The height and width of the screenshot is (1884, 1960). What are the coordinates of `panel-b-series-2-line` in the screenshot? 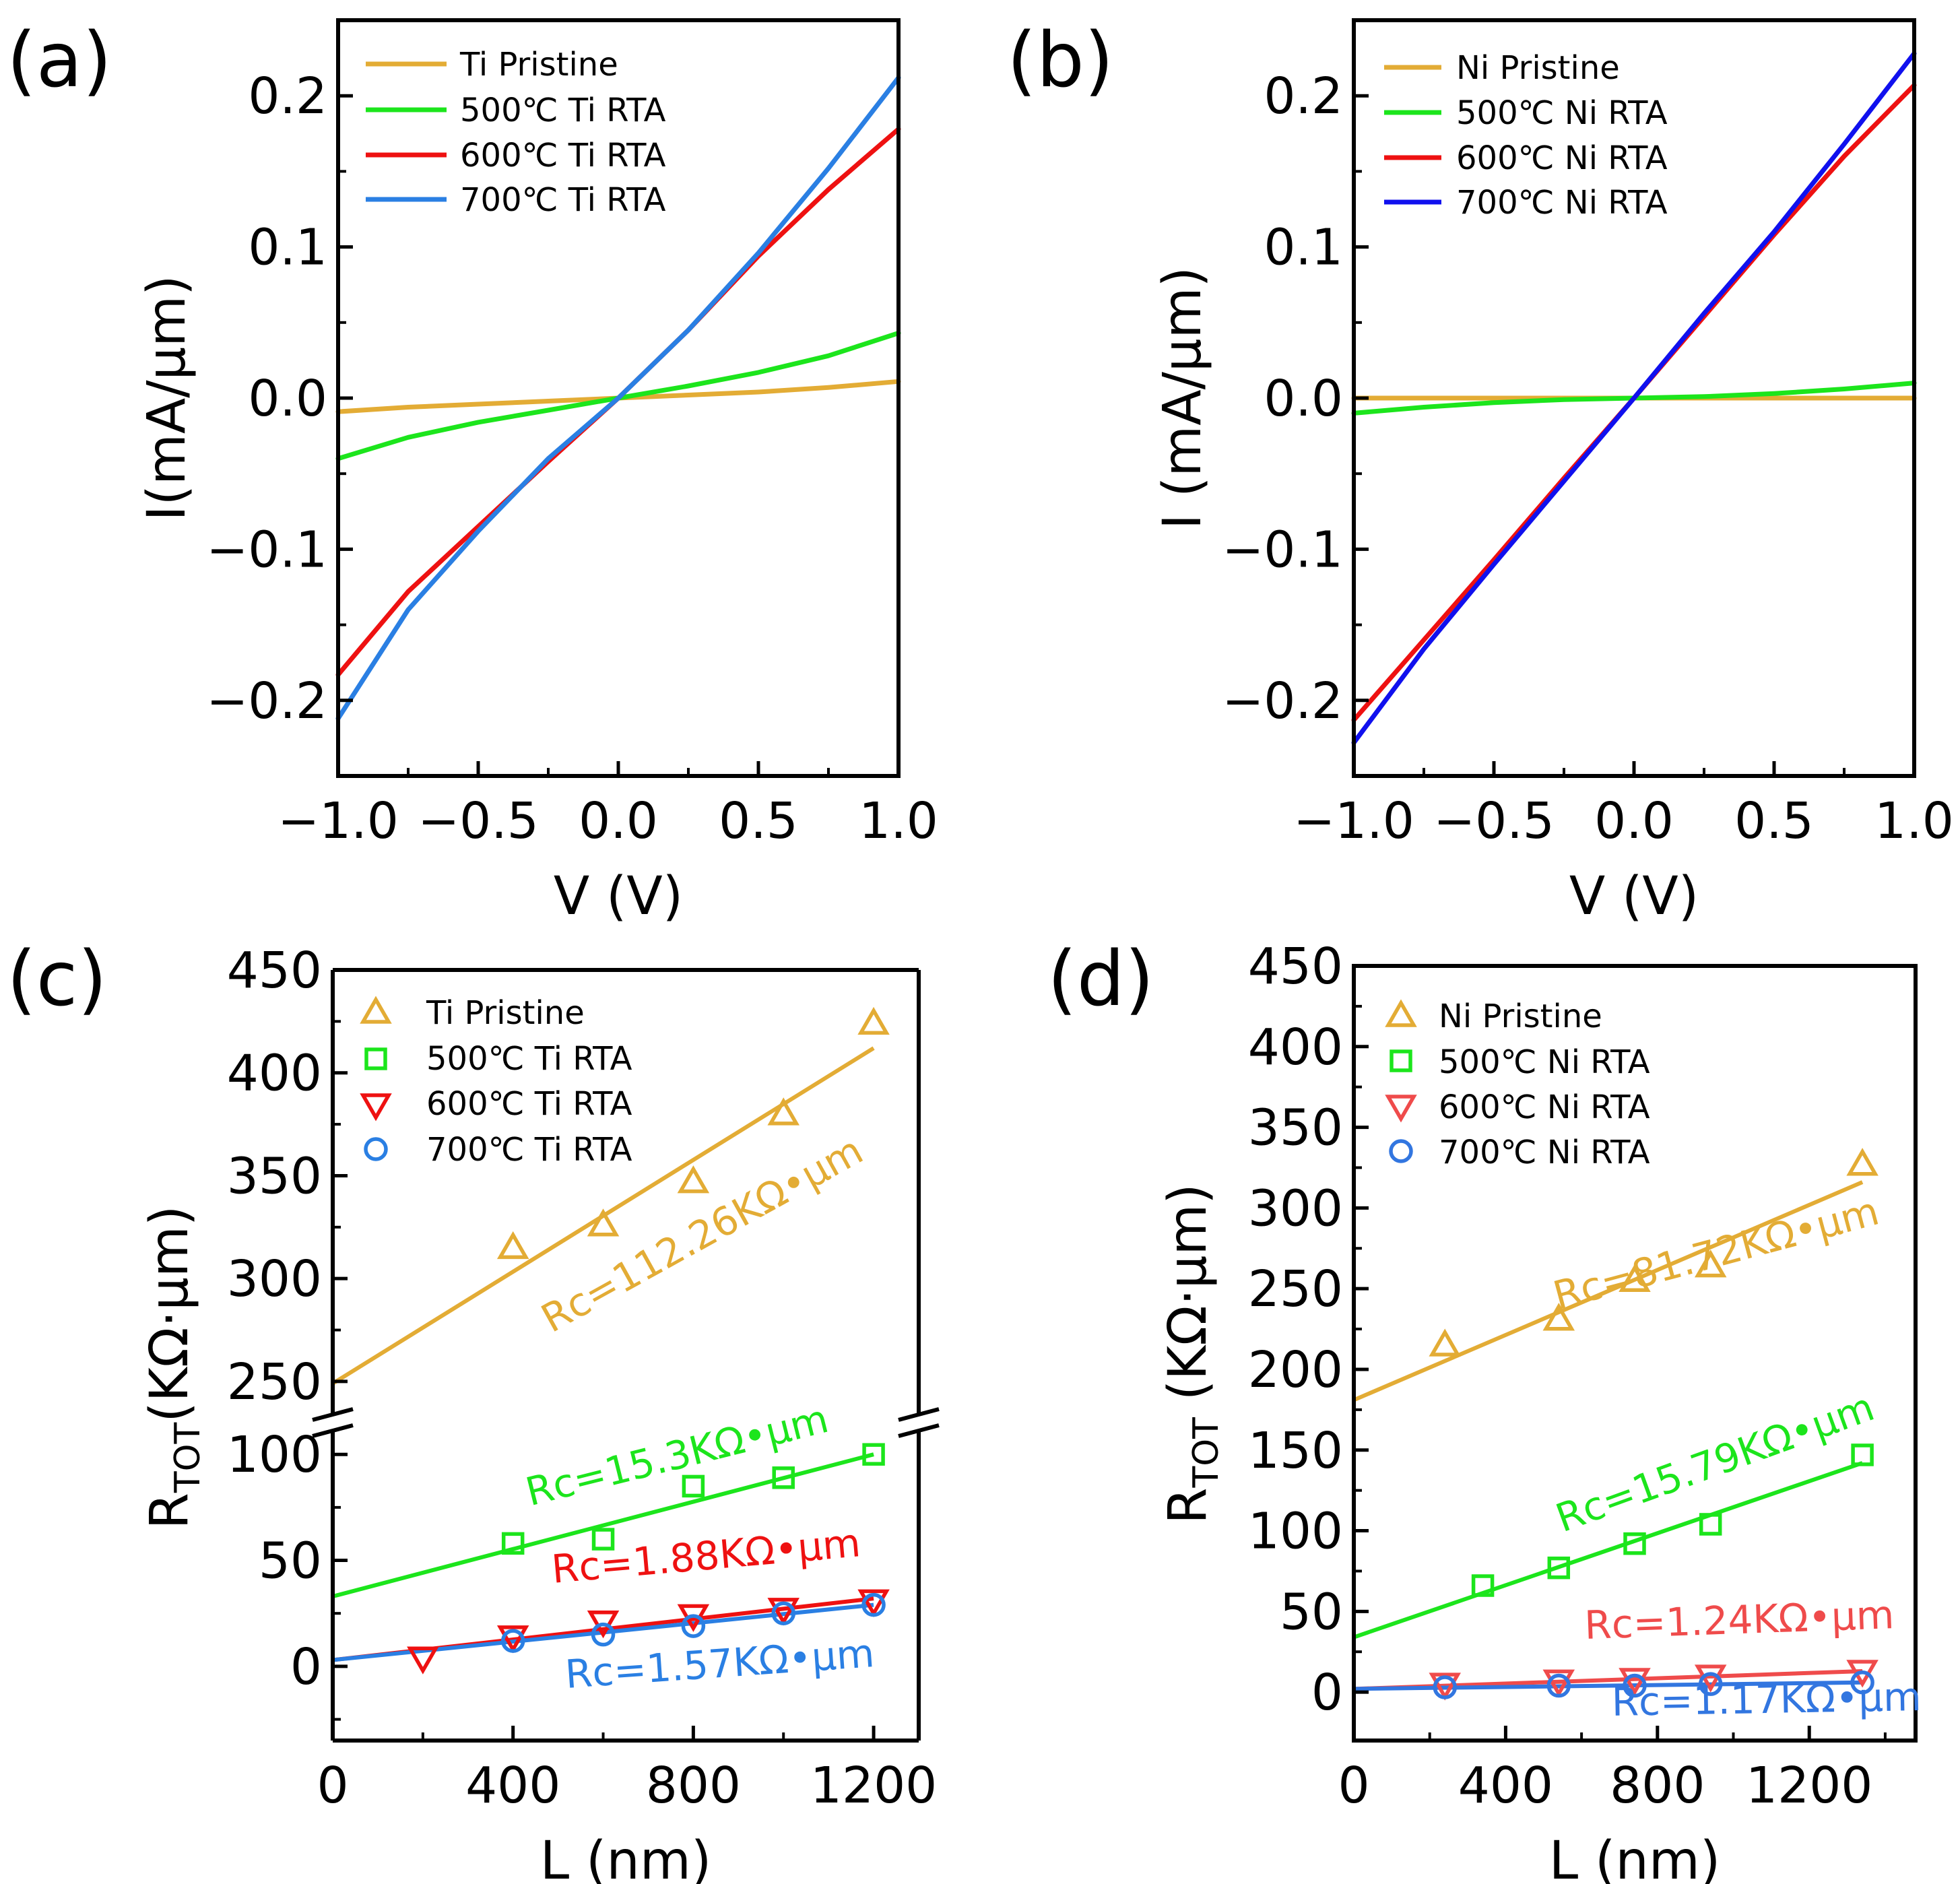 It's located at (1634, 403).